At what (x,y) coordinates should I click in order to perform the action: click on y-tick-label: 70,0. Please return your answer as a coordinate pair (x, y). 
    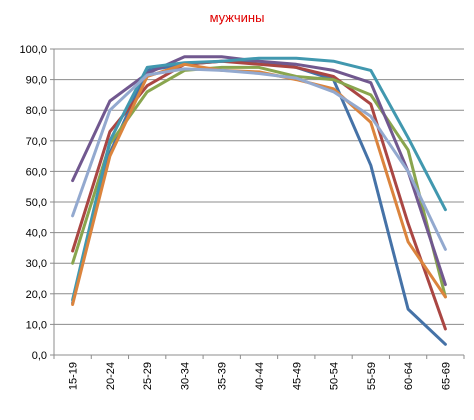
    Looking at the image, I should click on (36, 142).